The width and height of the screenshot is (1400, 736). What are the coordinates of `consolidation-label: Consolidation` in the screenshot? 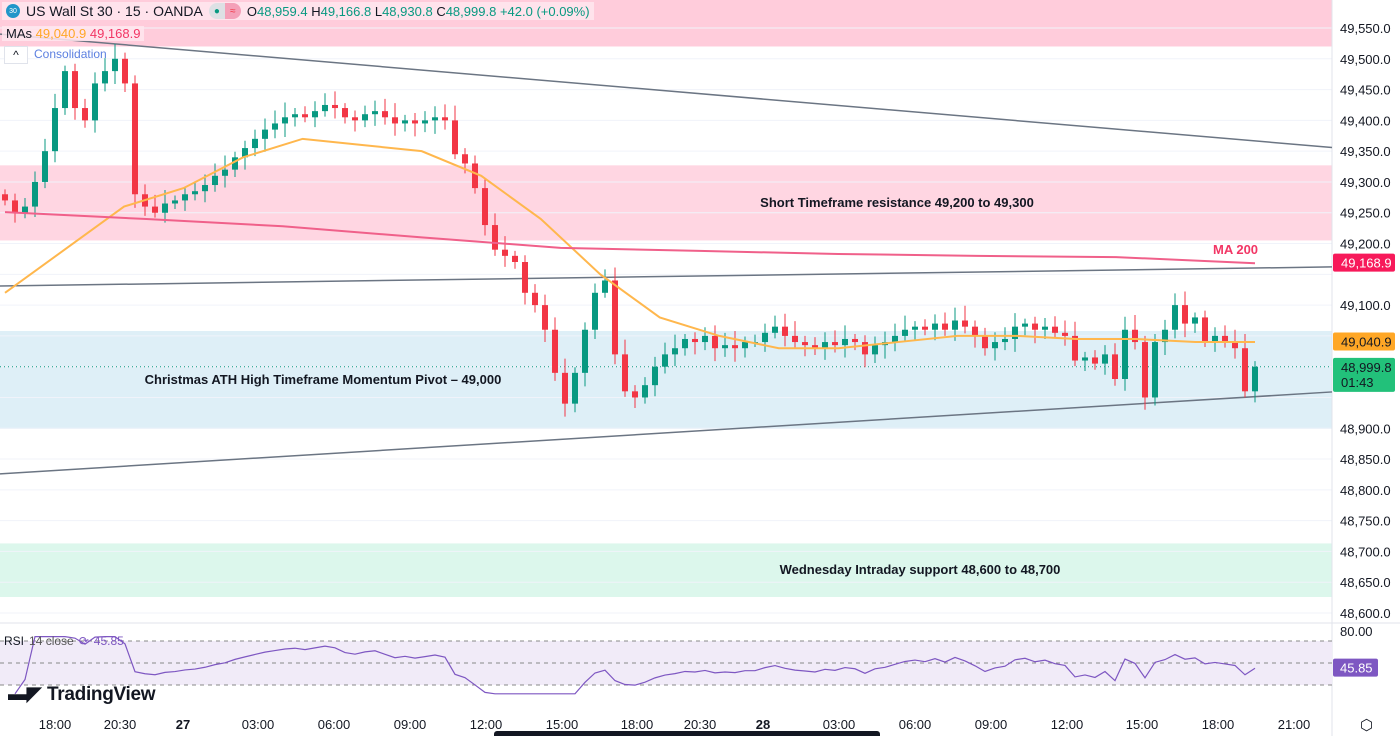 It's located at (70, 54).